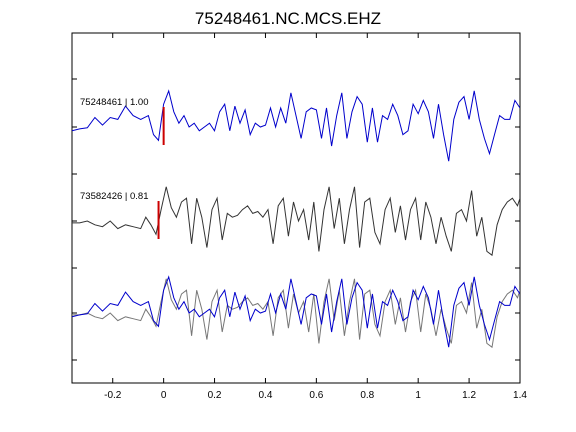 This screenshot has height=432, width=576. What do you see at coordinates (164, 395) in the screenshot?
I see `x-tick-label: 0` at bounding box center [164, 395].